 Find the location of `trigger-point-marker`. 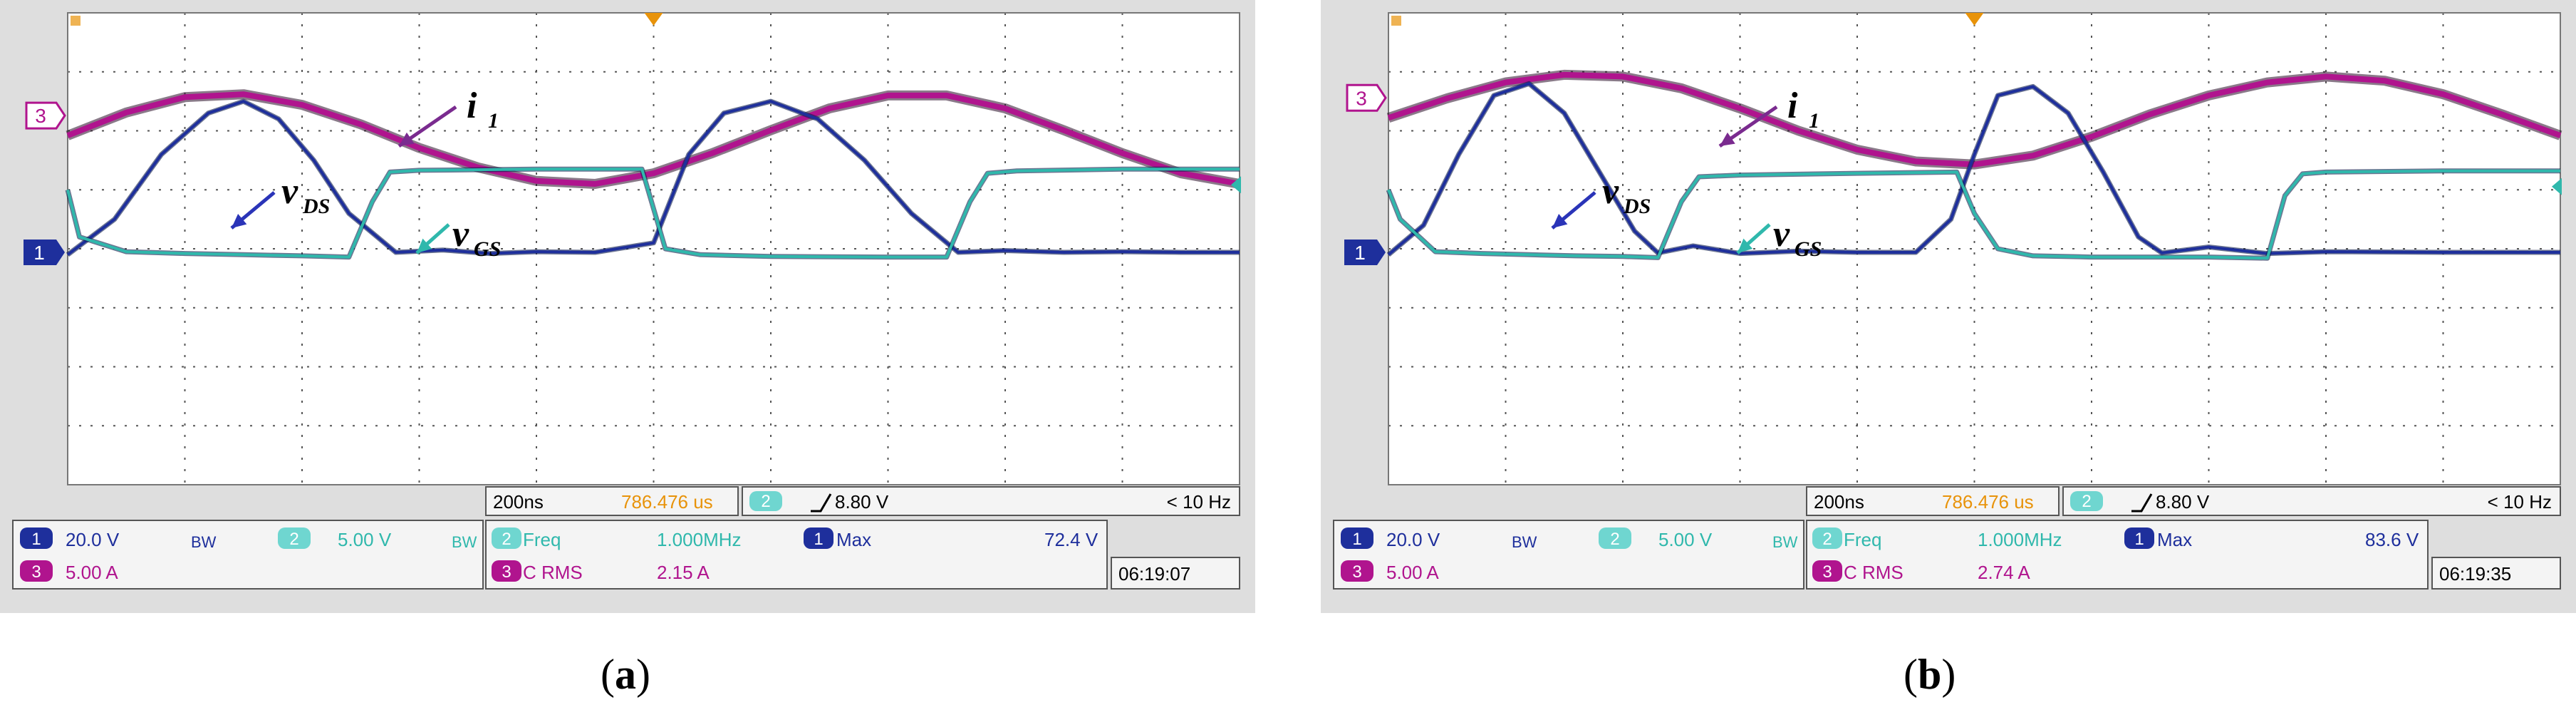

trigger-point-marker is located at coordinates (75, 21).